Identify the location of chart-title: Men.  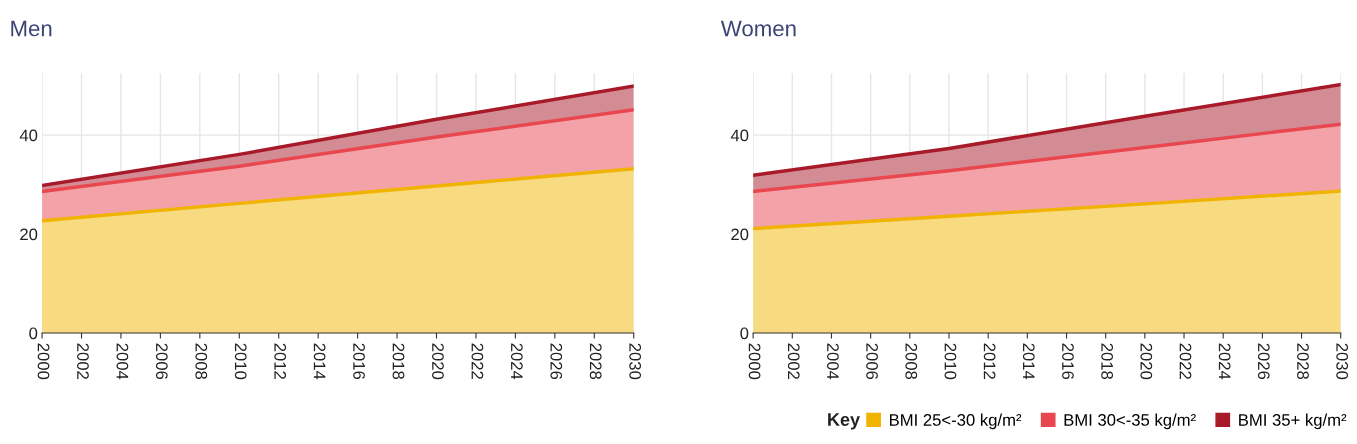
(31, 28).